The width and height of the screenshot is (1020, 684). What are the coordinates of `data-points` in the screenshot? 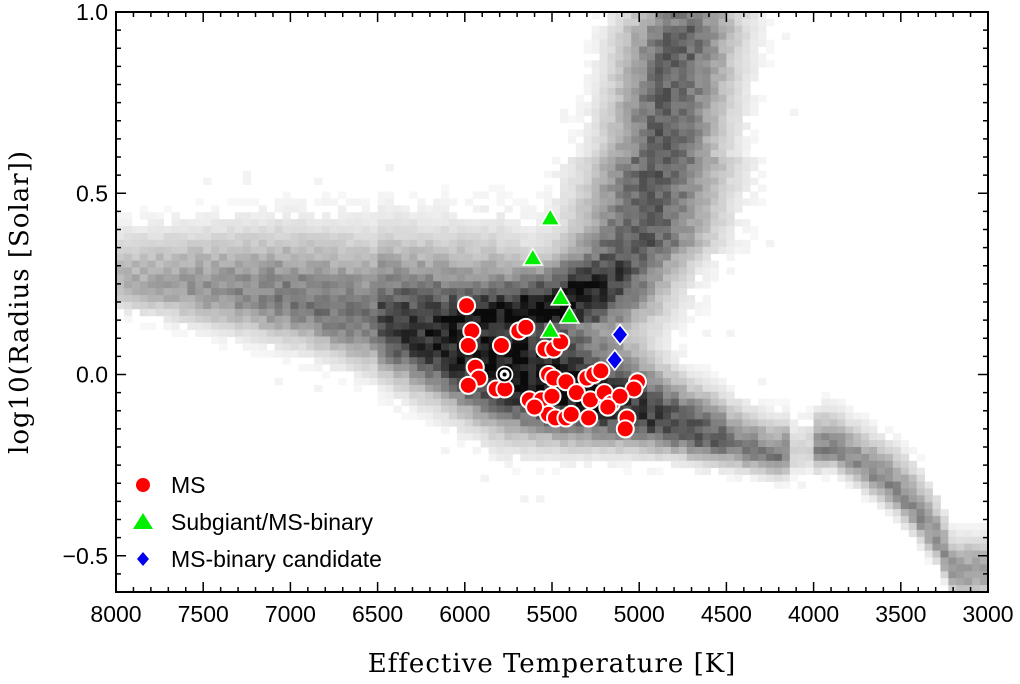 It's located at (552, 323).